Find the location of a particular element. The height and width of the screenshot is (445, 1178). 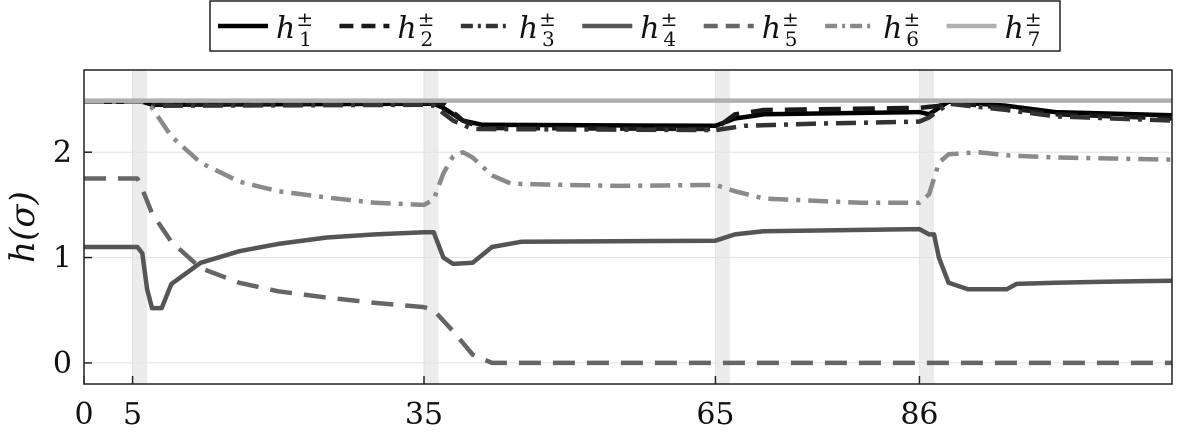

y-axis-ticks: 0 1 2 is located at coordinates (72, 258).